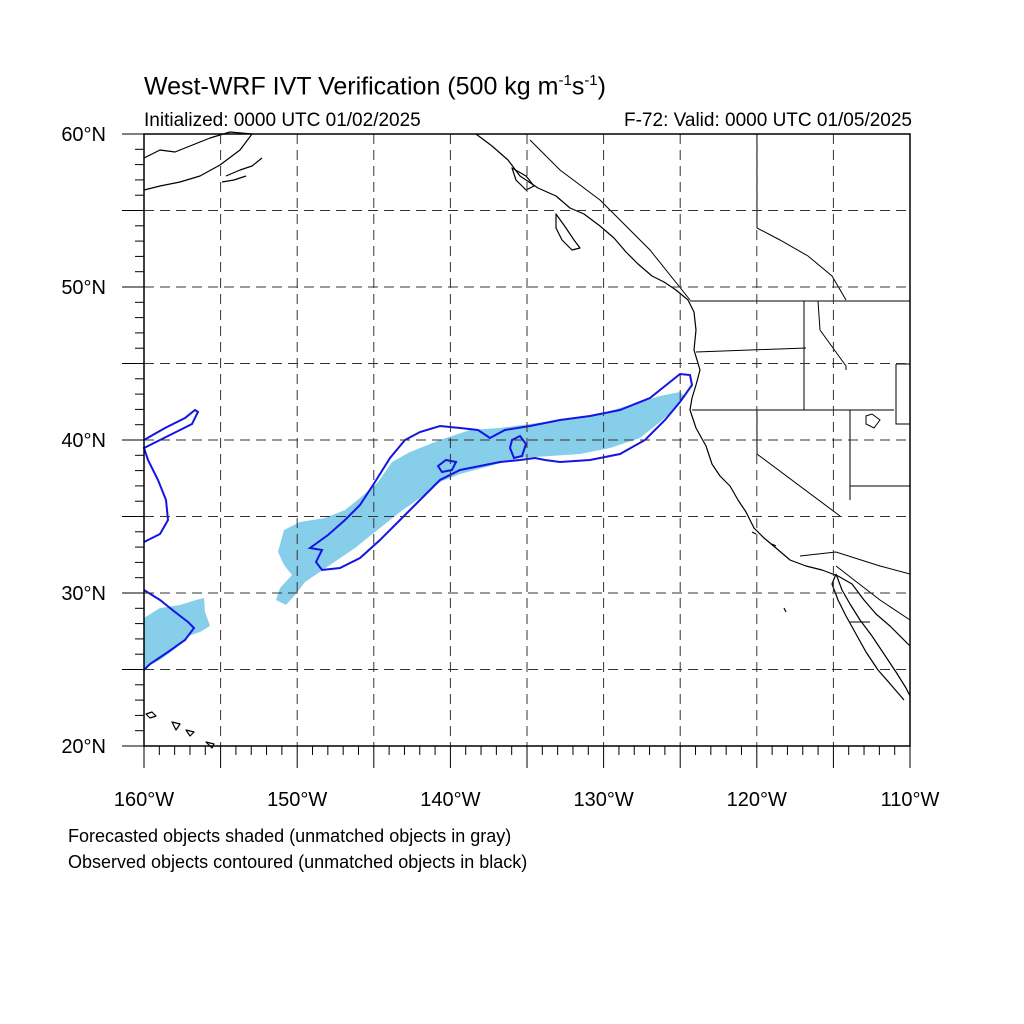 This screenshot has width=1024, height=1024. Describe the element at coordinates (282, 120) in the screenshot. I see `init-time-label: Initialized: 0000 UTC 01/02/2025` at that location.